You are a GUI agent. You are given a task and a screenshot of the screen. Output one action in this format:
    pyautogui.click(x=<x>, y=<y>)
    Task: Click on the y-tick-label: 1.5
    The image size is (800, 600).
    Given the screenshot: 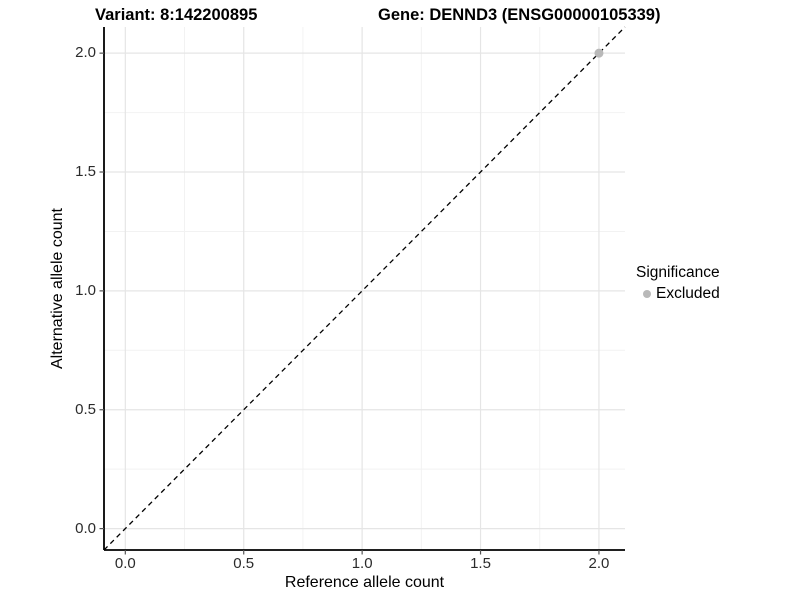 What is the action you would take?
    pyautogui.click(x=85, y=171)
    